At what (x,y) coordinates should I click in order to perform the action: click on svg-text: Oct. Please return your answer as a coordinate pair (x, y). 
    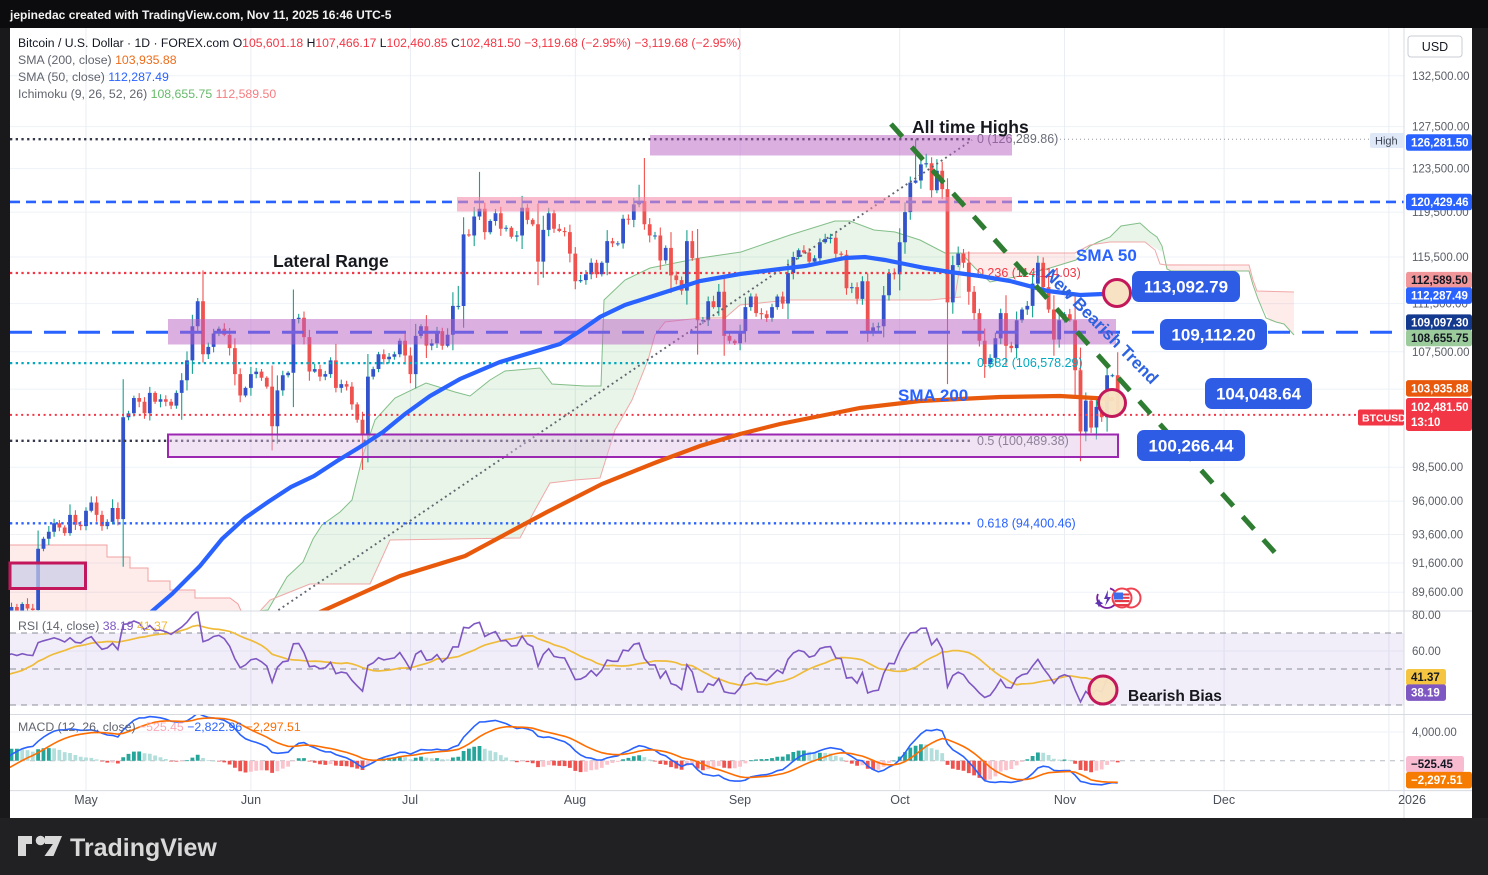
    Looking at the image, I should click on (900, 800).